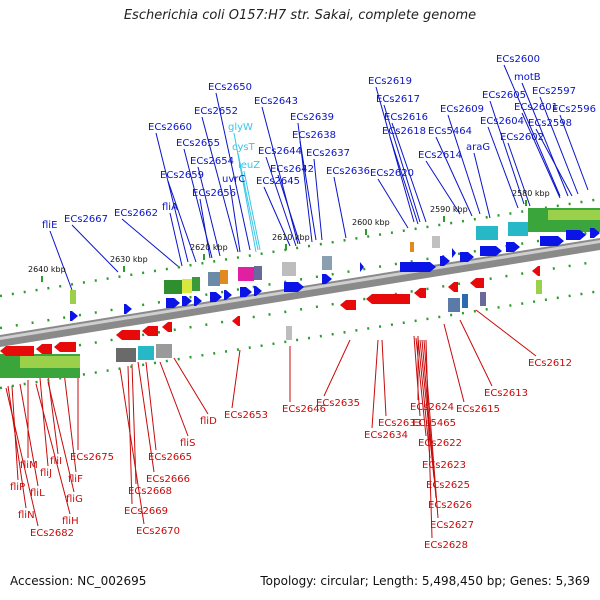 This screenshot has width=600, height=600. What do you see at coordinates (308, 190) in the screenshot?
I see `leader-top-ecs2638` at bounding box center [308, 190].